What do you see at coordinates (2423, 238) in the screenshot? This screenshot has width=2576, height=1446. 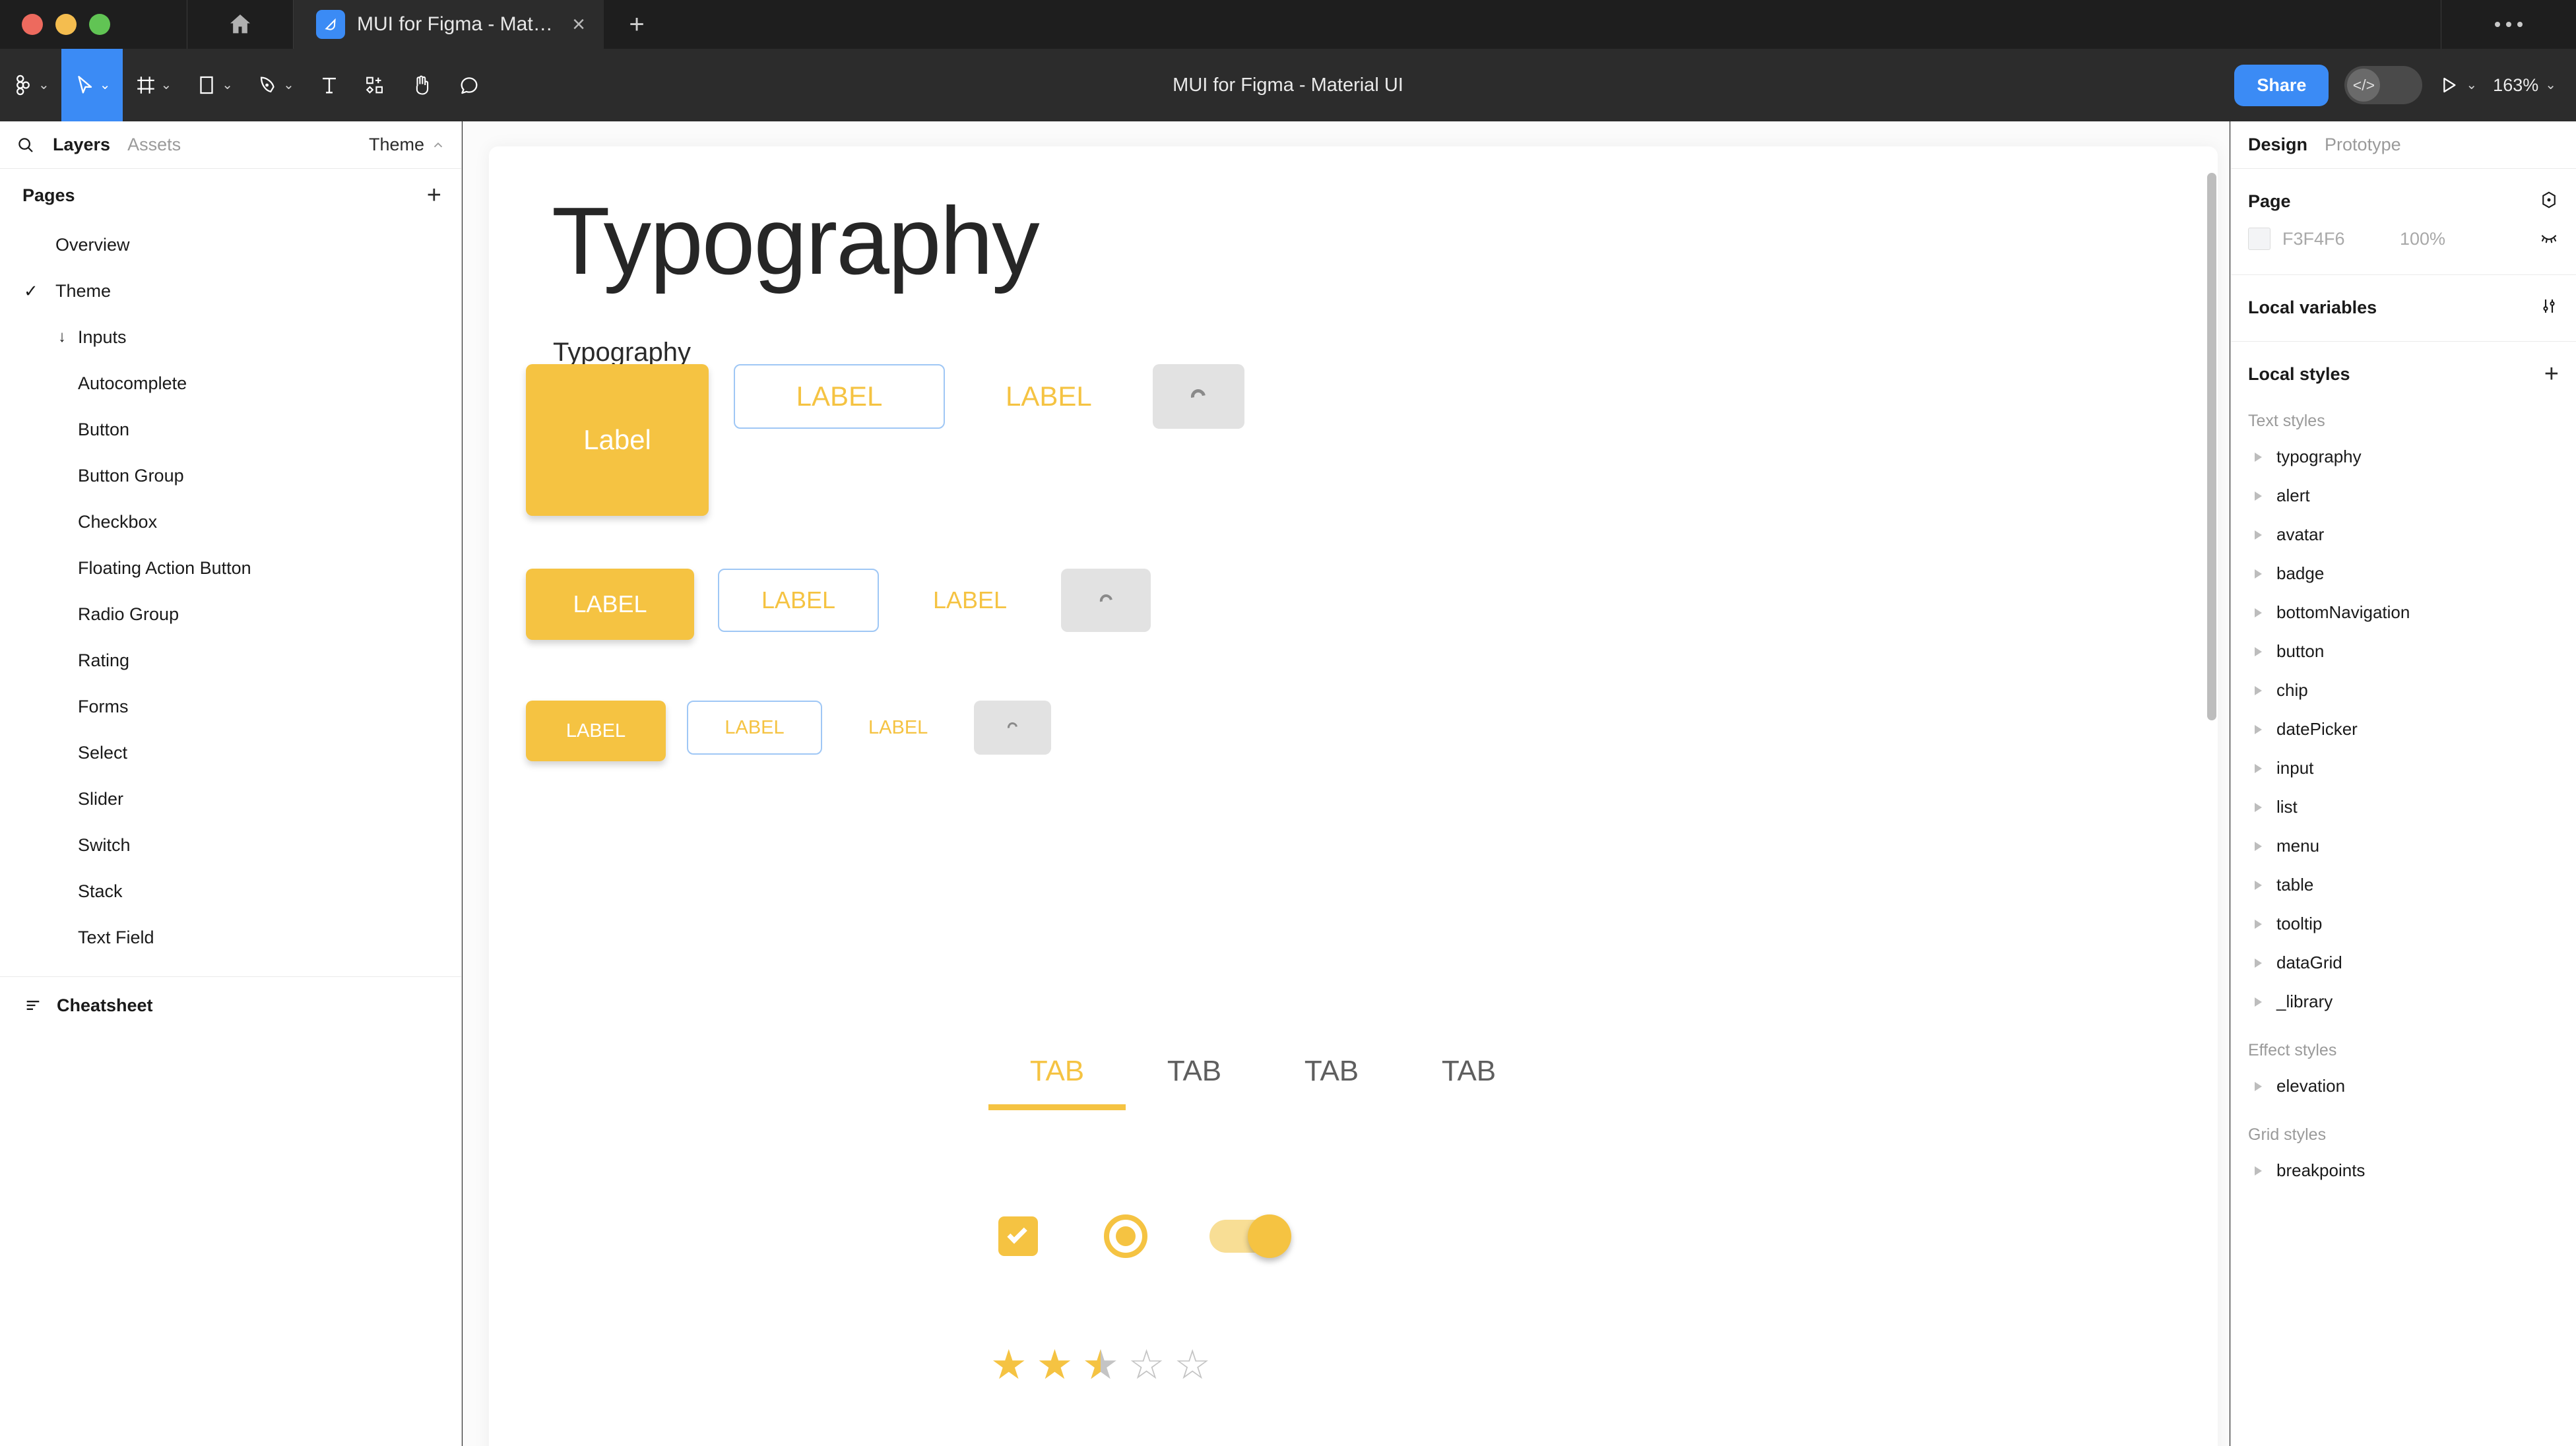 I see `page-fill-opacity: 100%` at bounding box center [2423, 238].